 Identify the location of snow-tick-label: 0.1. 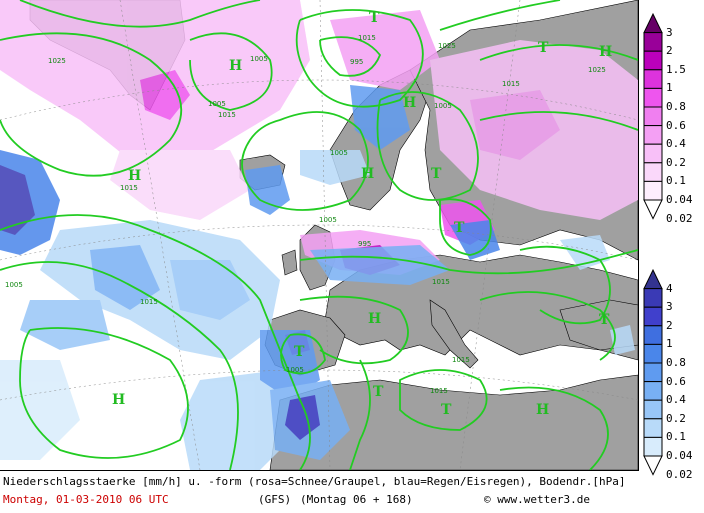
(676, 181).